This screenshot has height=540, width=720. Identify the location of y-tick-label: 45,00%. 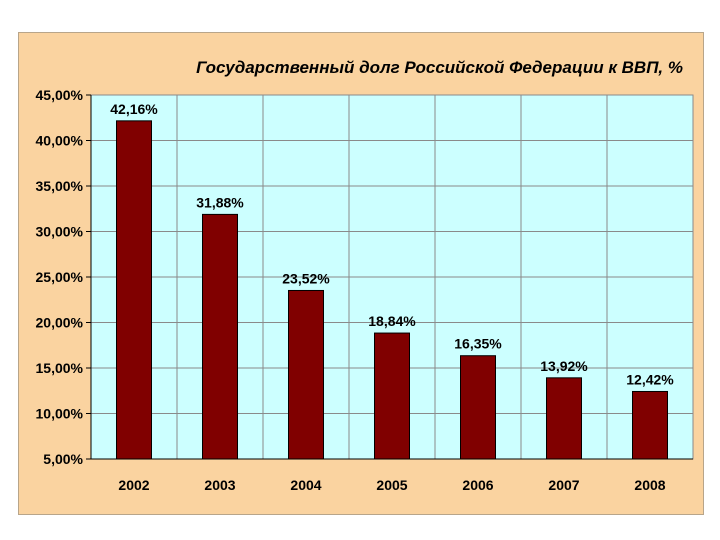
(60, 95).